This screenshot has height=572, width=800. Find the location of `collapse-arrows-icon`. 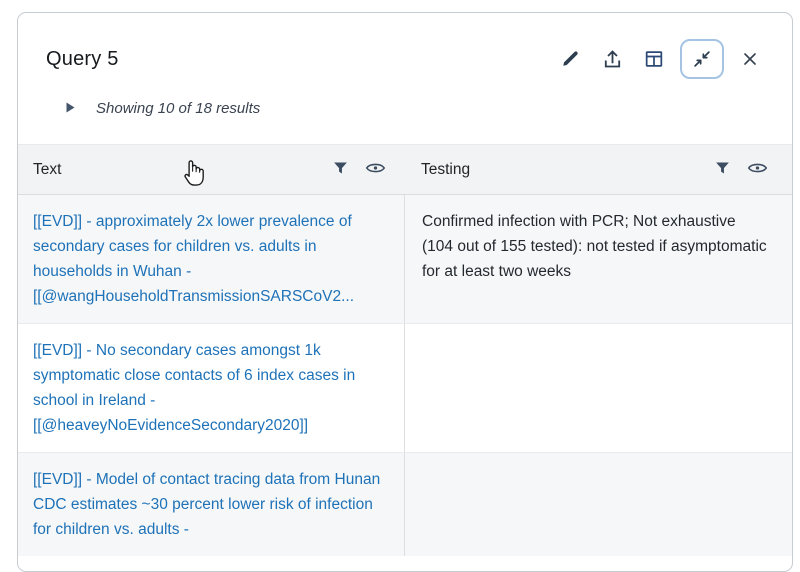

collapse-arrows-icon is located at coordinates (702, 59).